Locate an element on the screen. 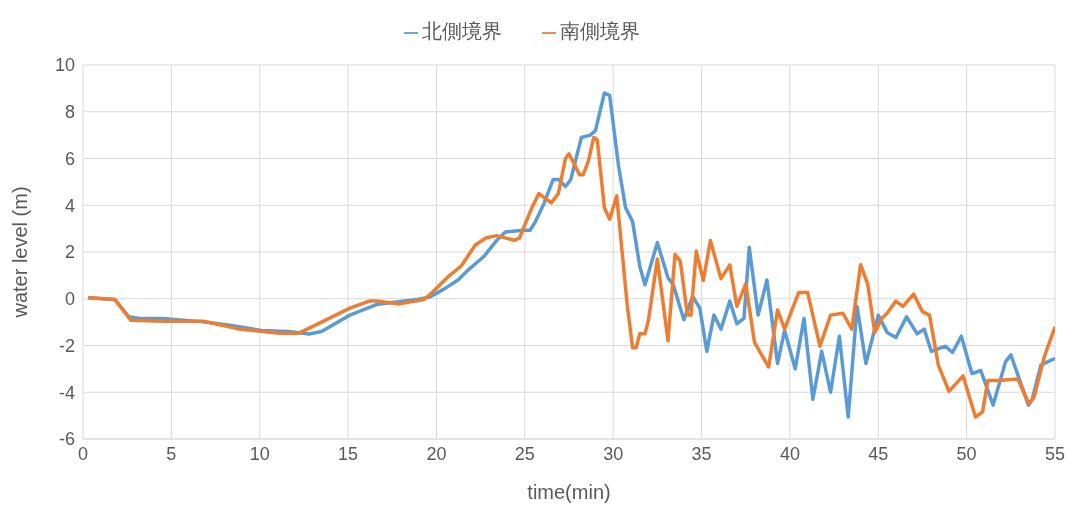 Image resolution: width=1075 pixels, height=527 pixels. y-tick-label: -6 is located at coordinates (66, 439).